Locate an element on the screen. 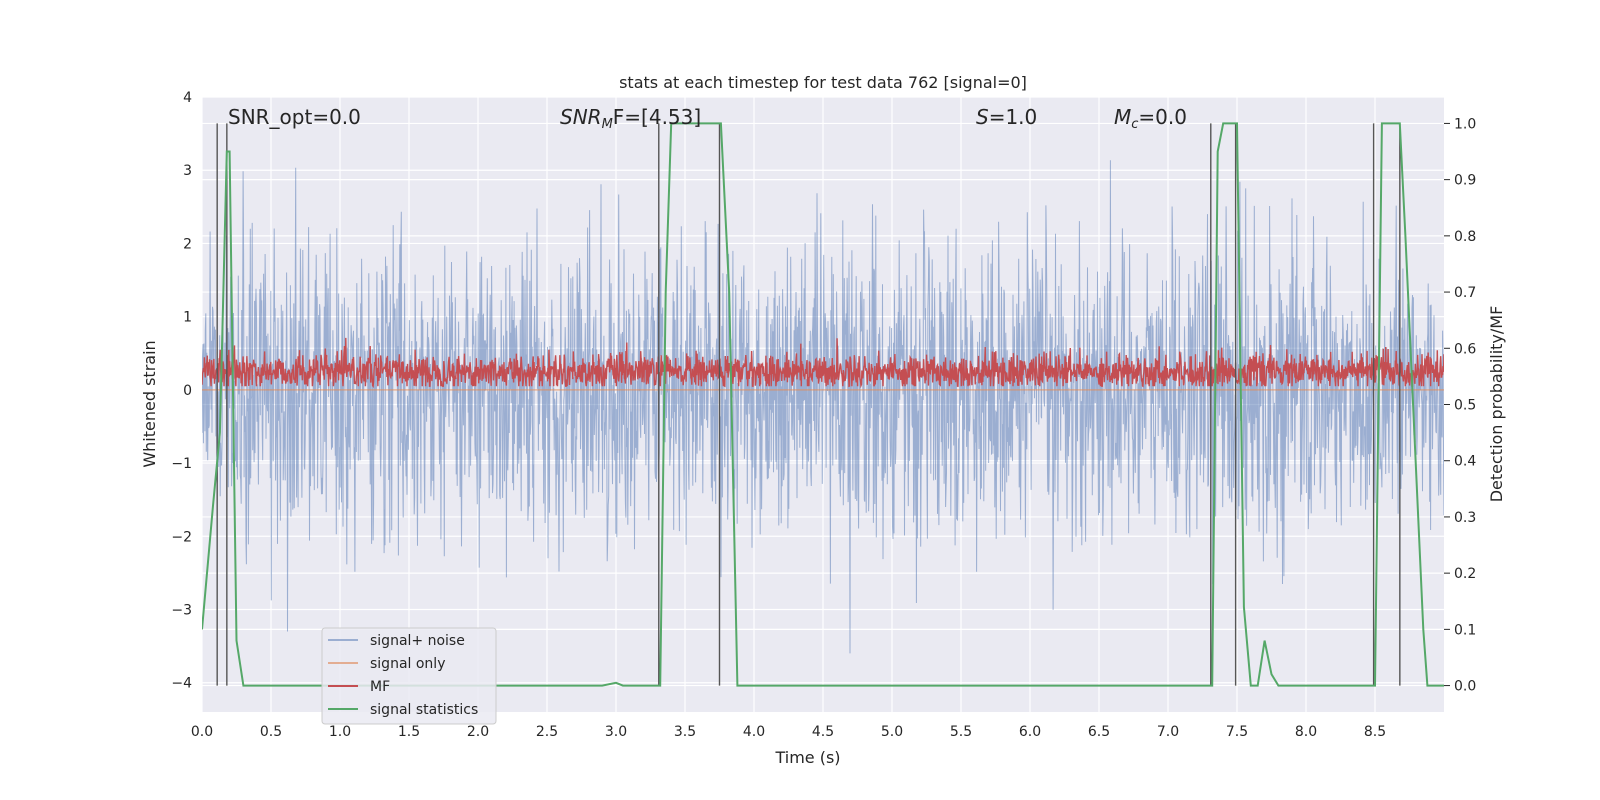 This screenshot has width=1600, height=800. right-tick-label: 1.0 is located at coordinates (1465, 124).